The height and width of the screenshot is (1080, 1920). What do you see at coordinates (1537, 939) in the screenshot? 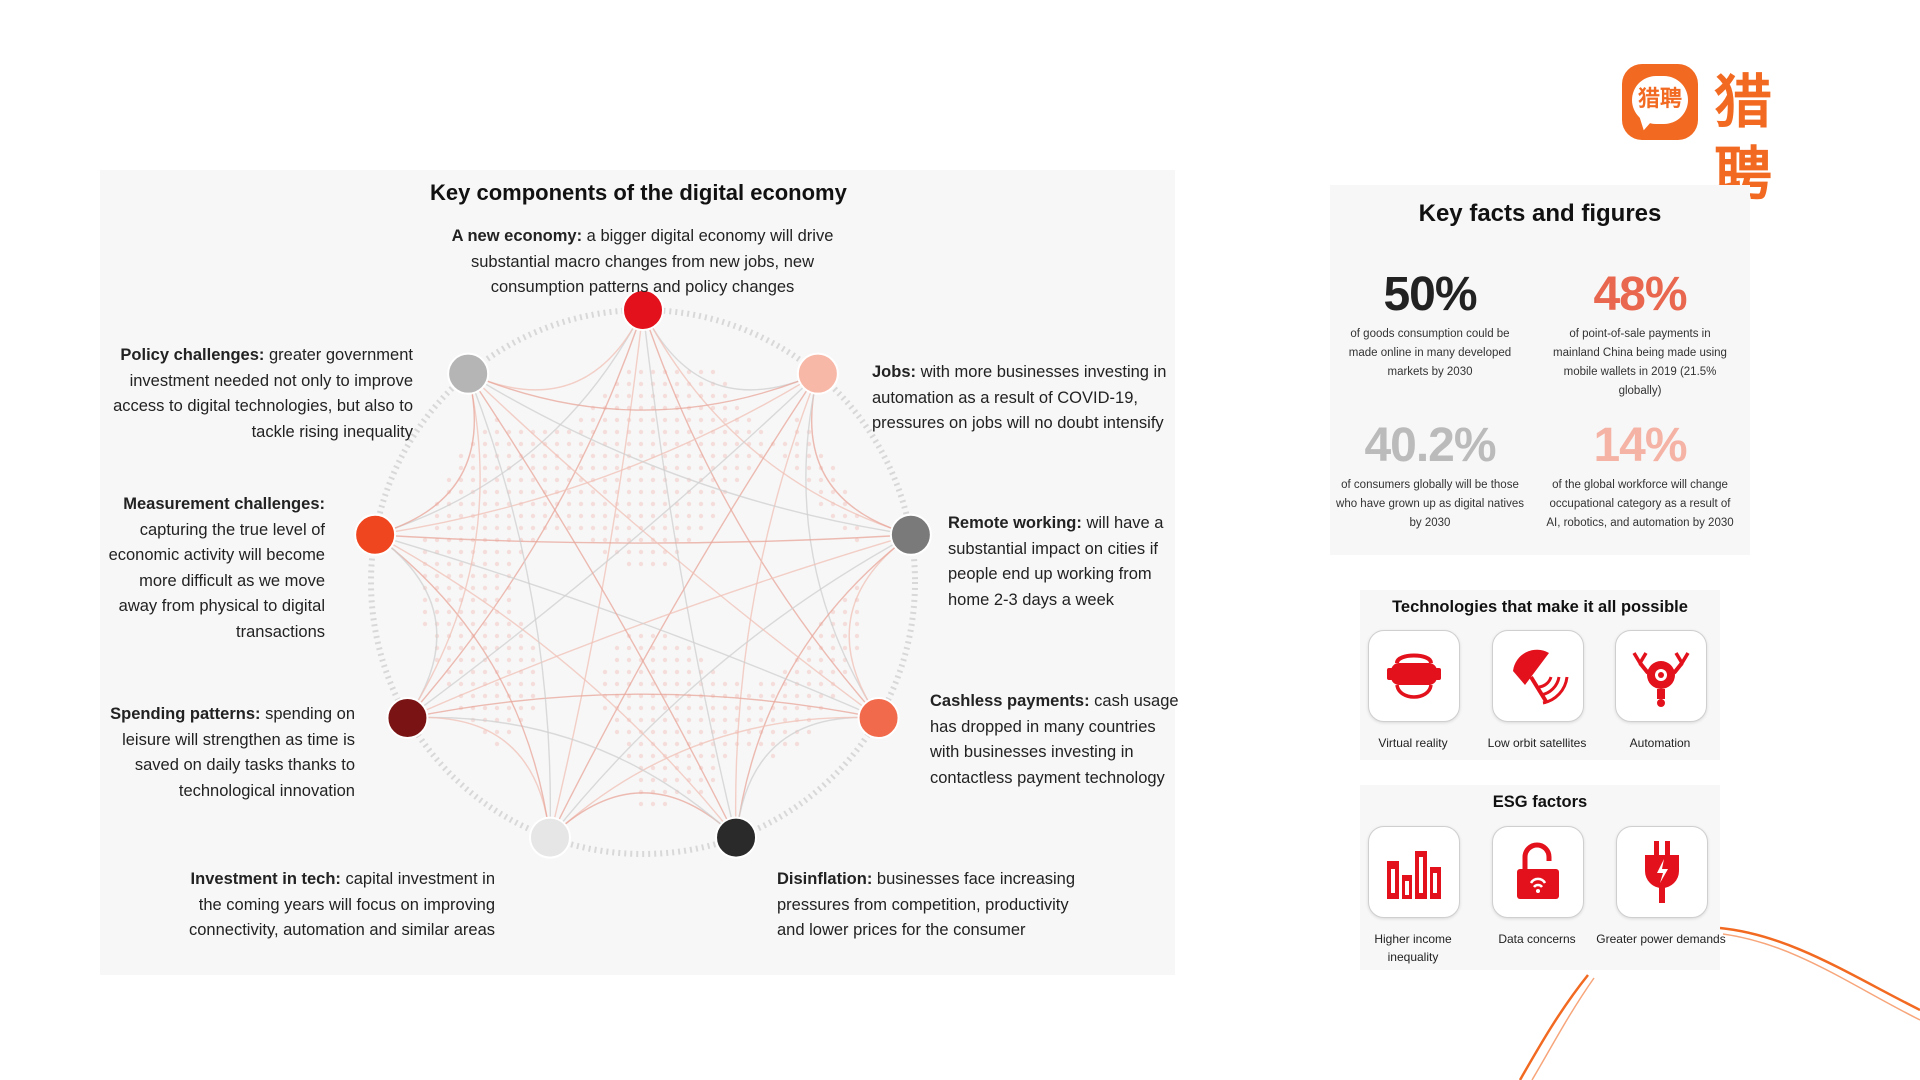
I see `esg-label: Data concerns` at bounding box center [1537, 939].